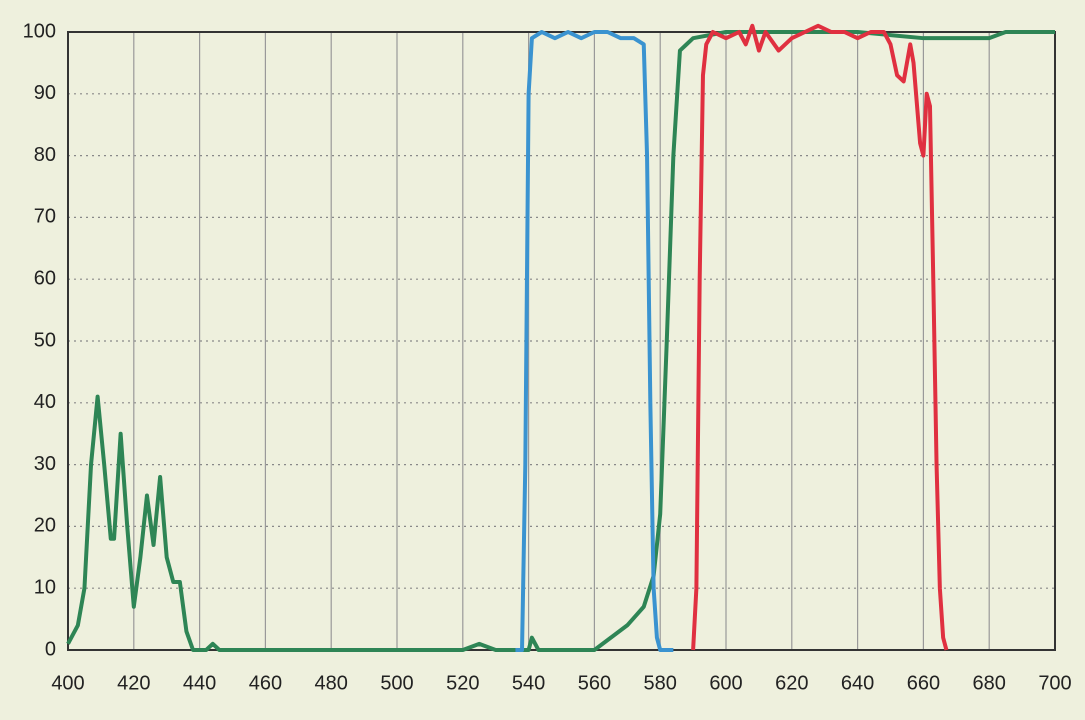 The width and height of the screenshot is (1085, 720). Describe the element at coordinates (725, 683) in the screenshot. I see `x-tick-label: 600` at that location.